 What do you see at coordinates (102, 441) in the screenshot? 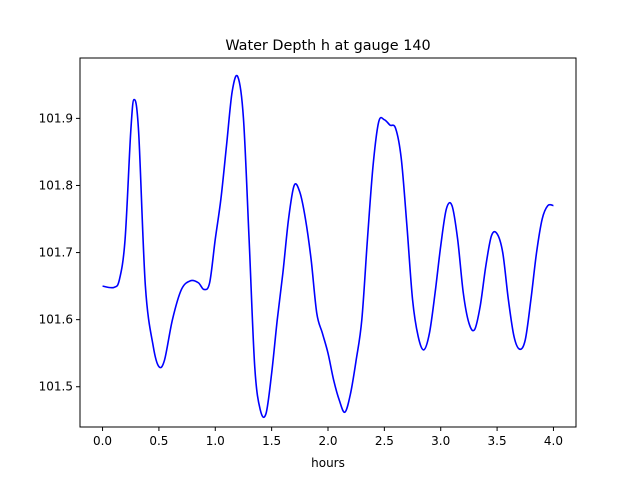
I see `x-tick-label: 0.0` at bounding box center [102, 441].